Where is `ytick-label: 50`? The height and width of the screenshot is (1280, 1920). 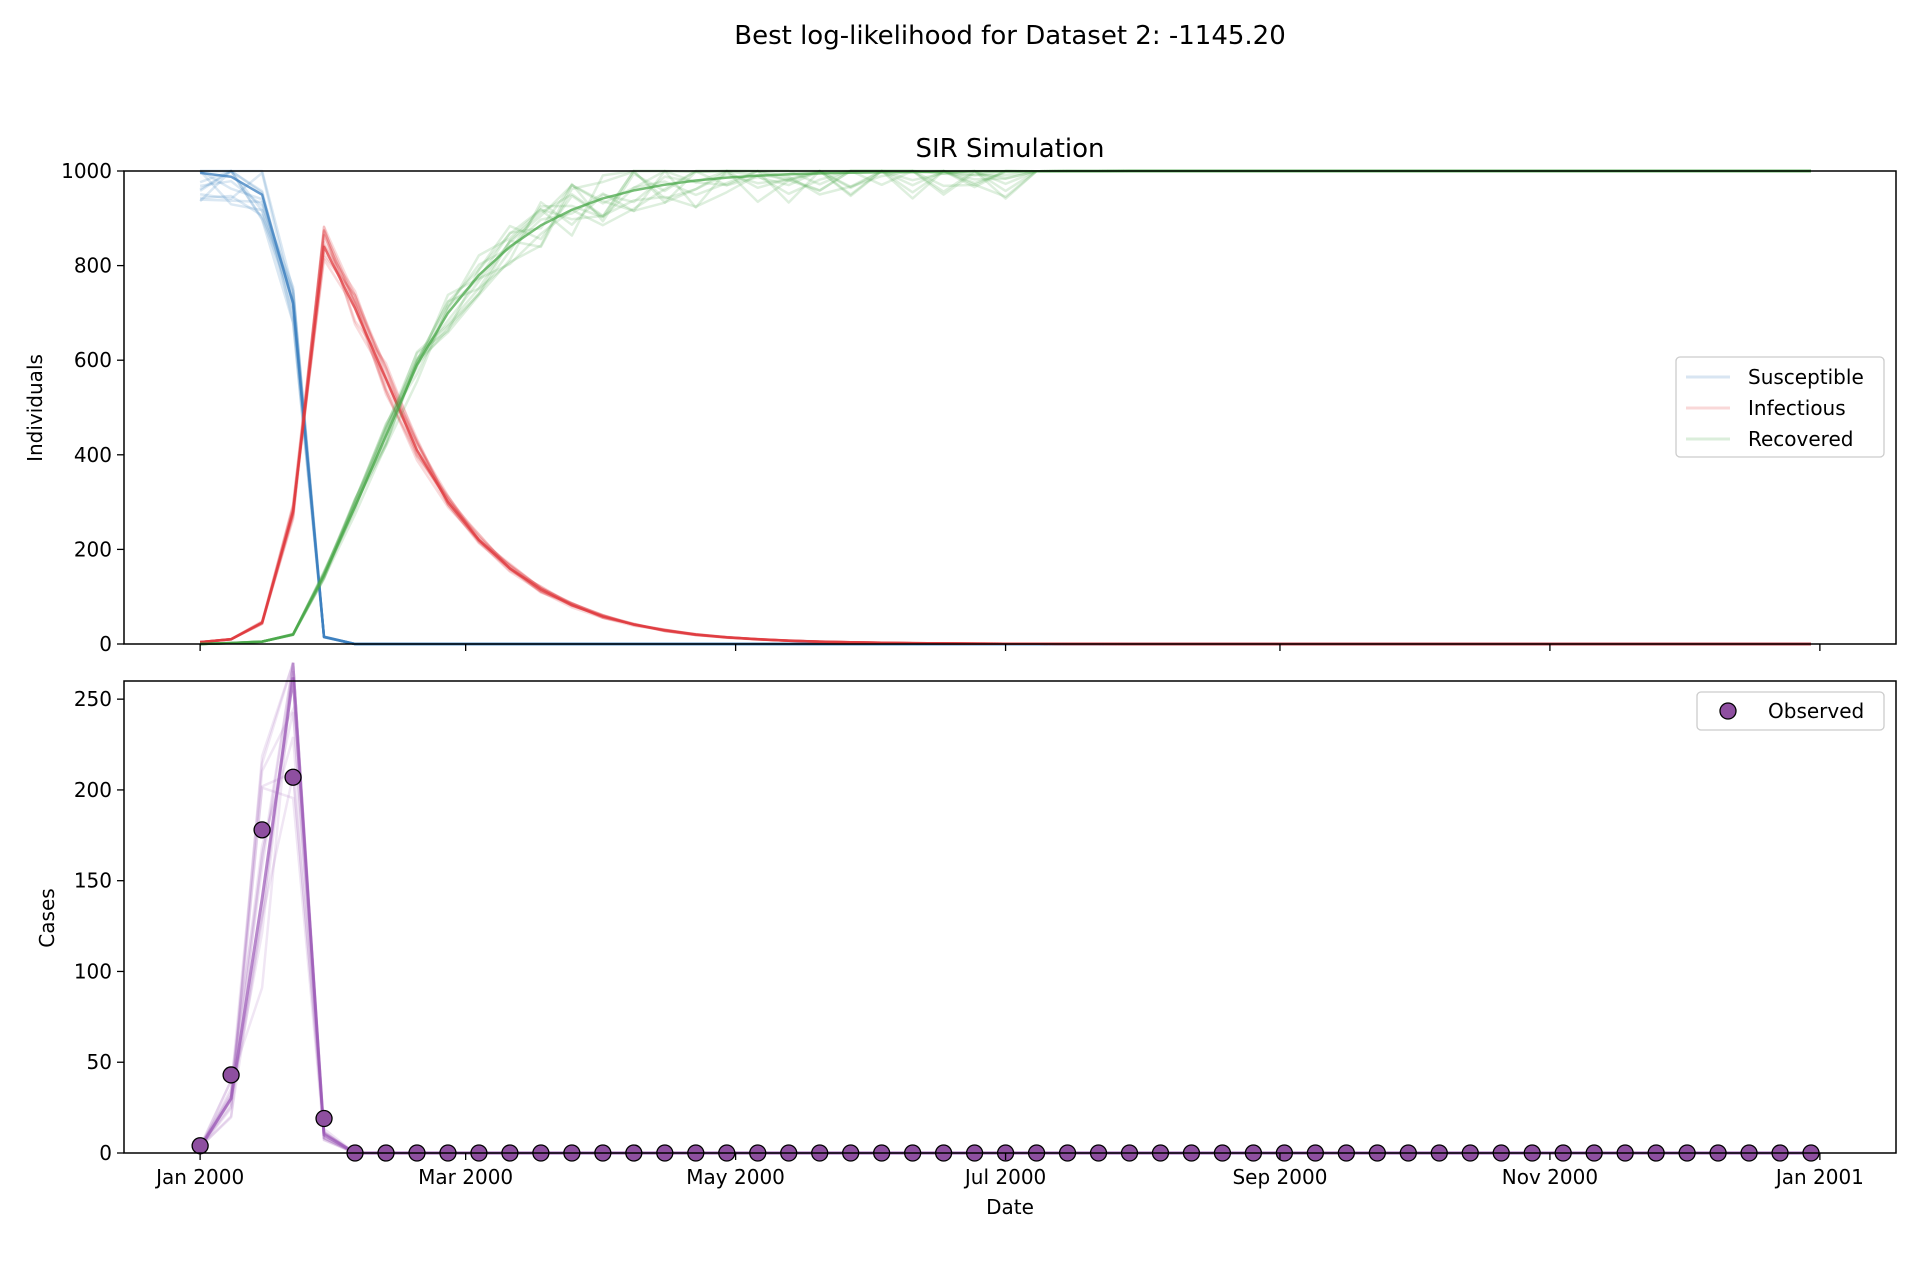 ytick-label: 50 is located at coordinates (99, 1062).